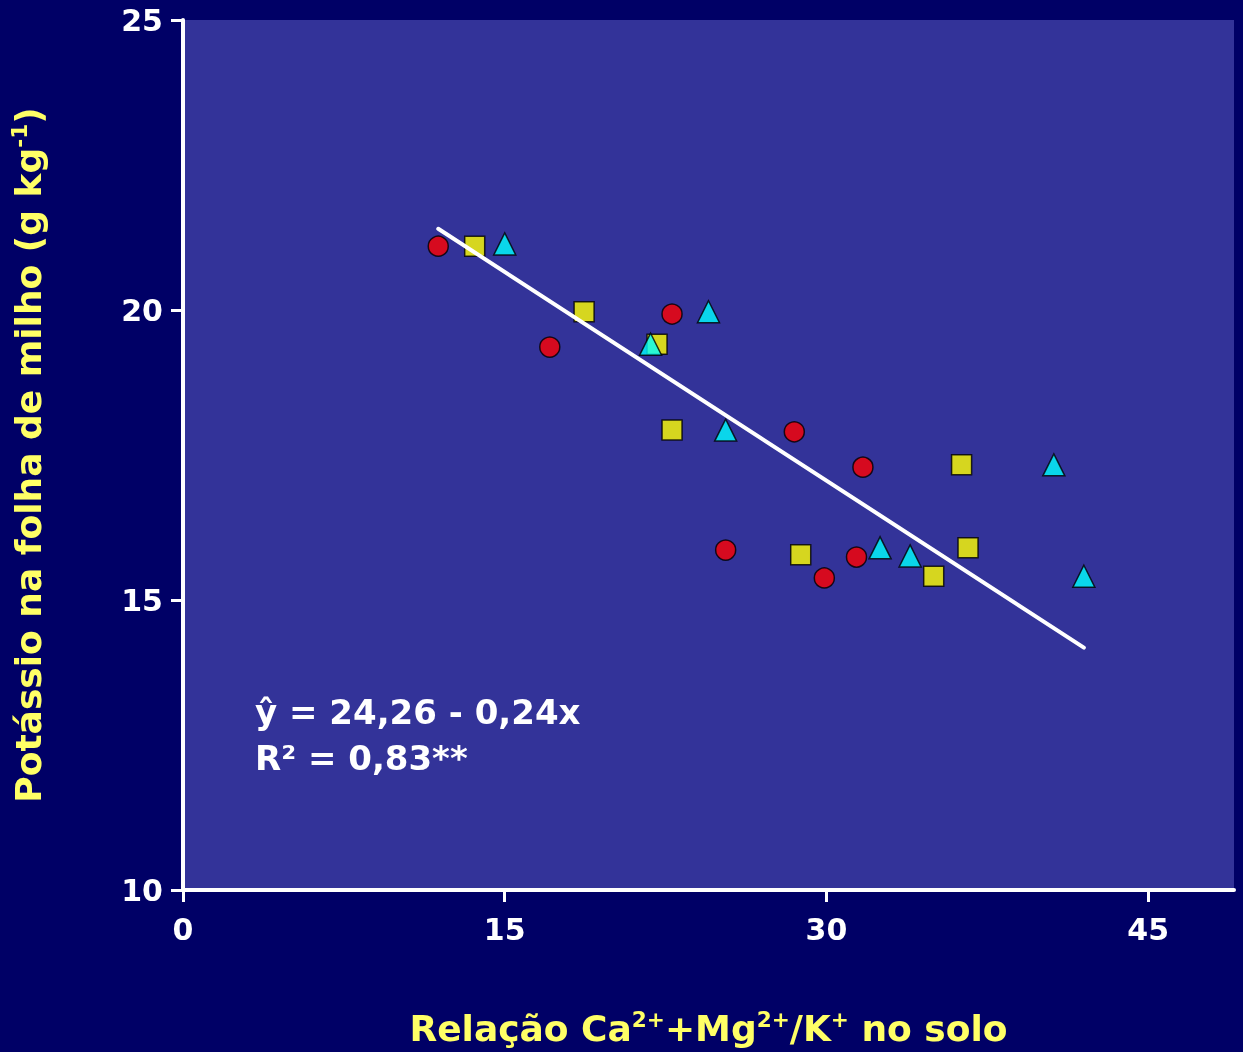 This screenshot has width=1243, height=1052. What do you see at coordinates (142, 20) in the screenshot?
I see `y-tick-label: 25` at bounding box center [142, 20].